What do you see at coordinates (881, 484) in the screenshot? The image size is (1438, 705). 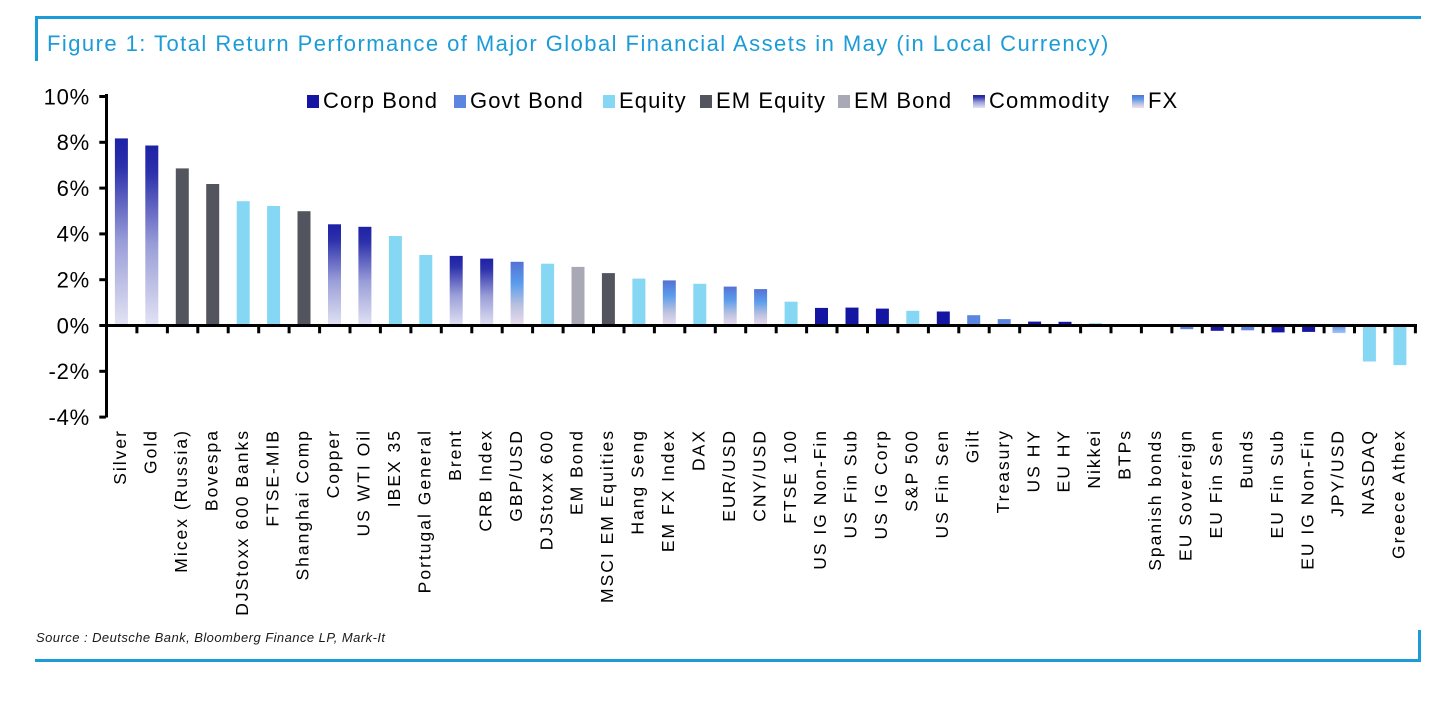 I see `svg-text: US IG Corp` at bounding box center [881, 484].